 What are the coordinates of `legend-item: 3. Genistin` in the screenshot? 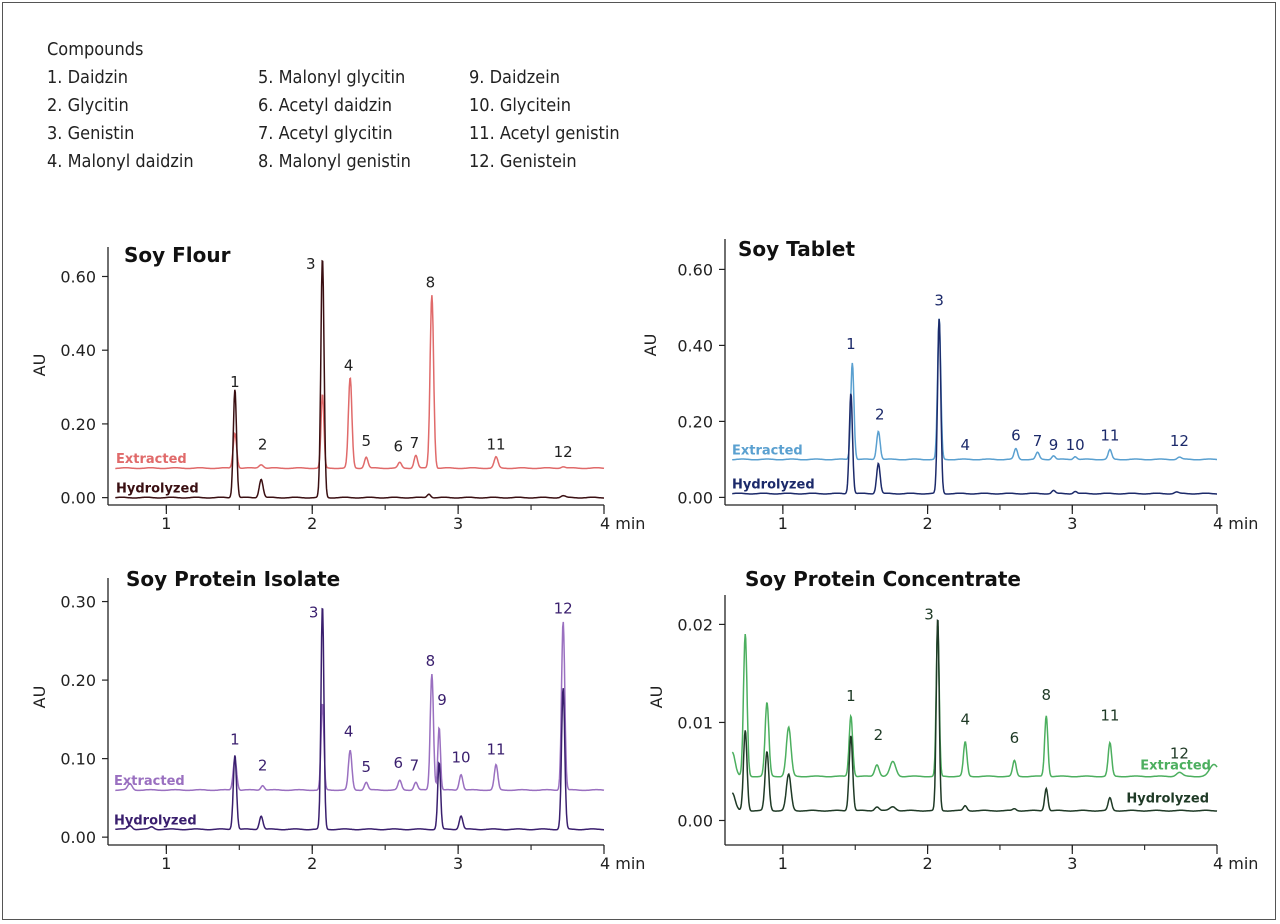 It's located at (91, 133).